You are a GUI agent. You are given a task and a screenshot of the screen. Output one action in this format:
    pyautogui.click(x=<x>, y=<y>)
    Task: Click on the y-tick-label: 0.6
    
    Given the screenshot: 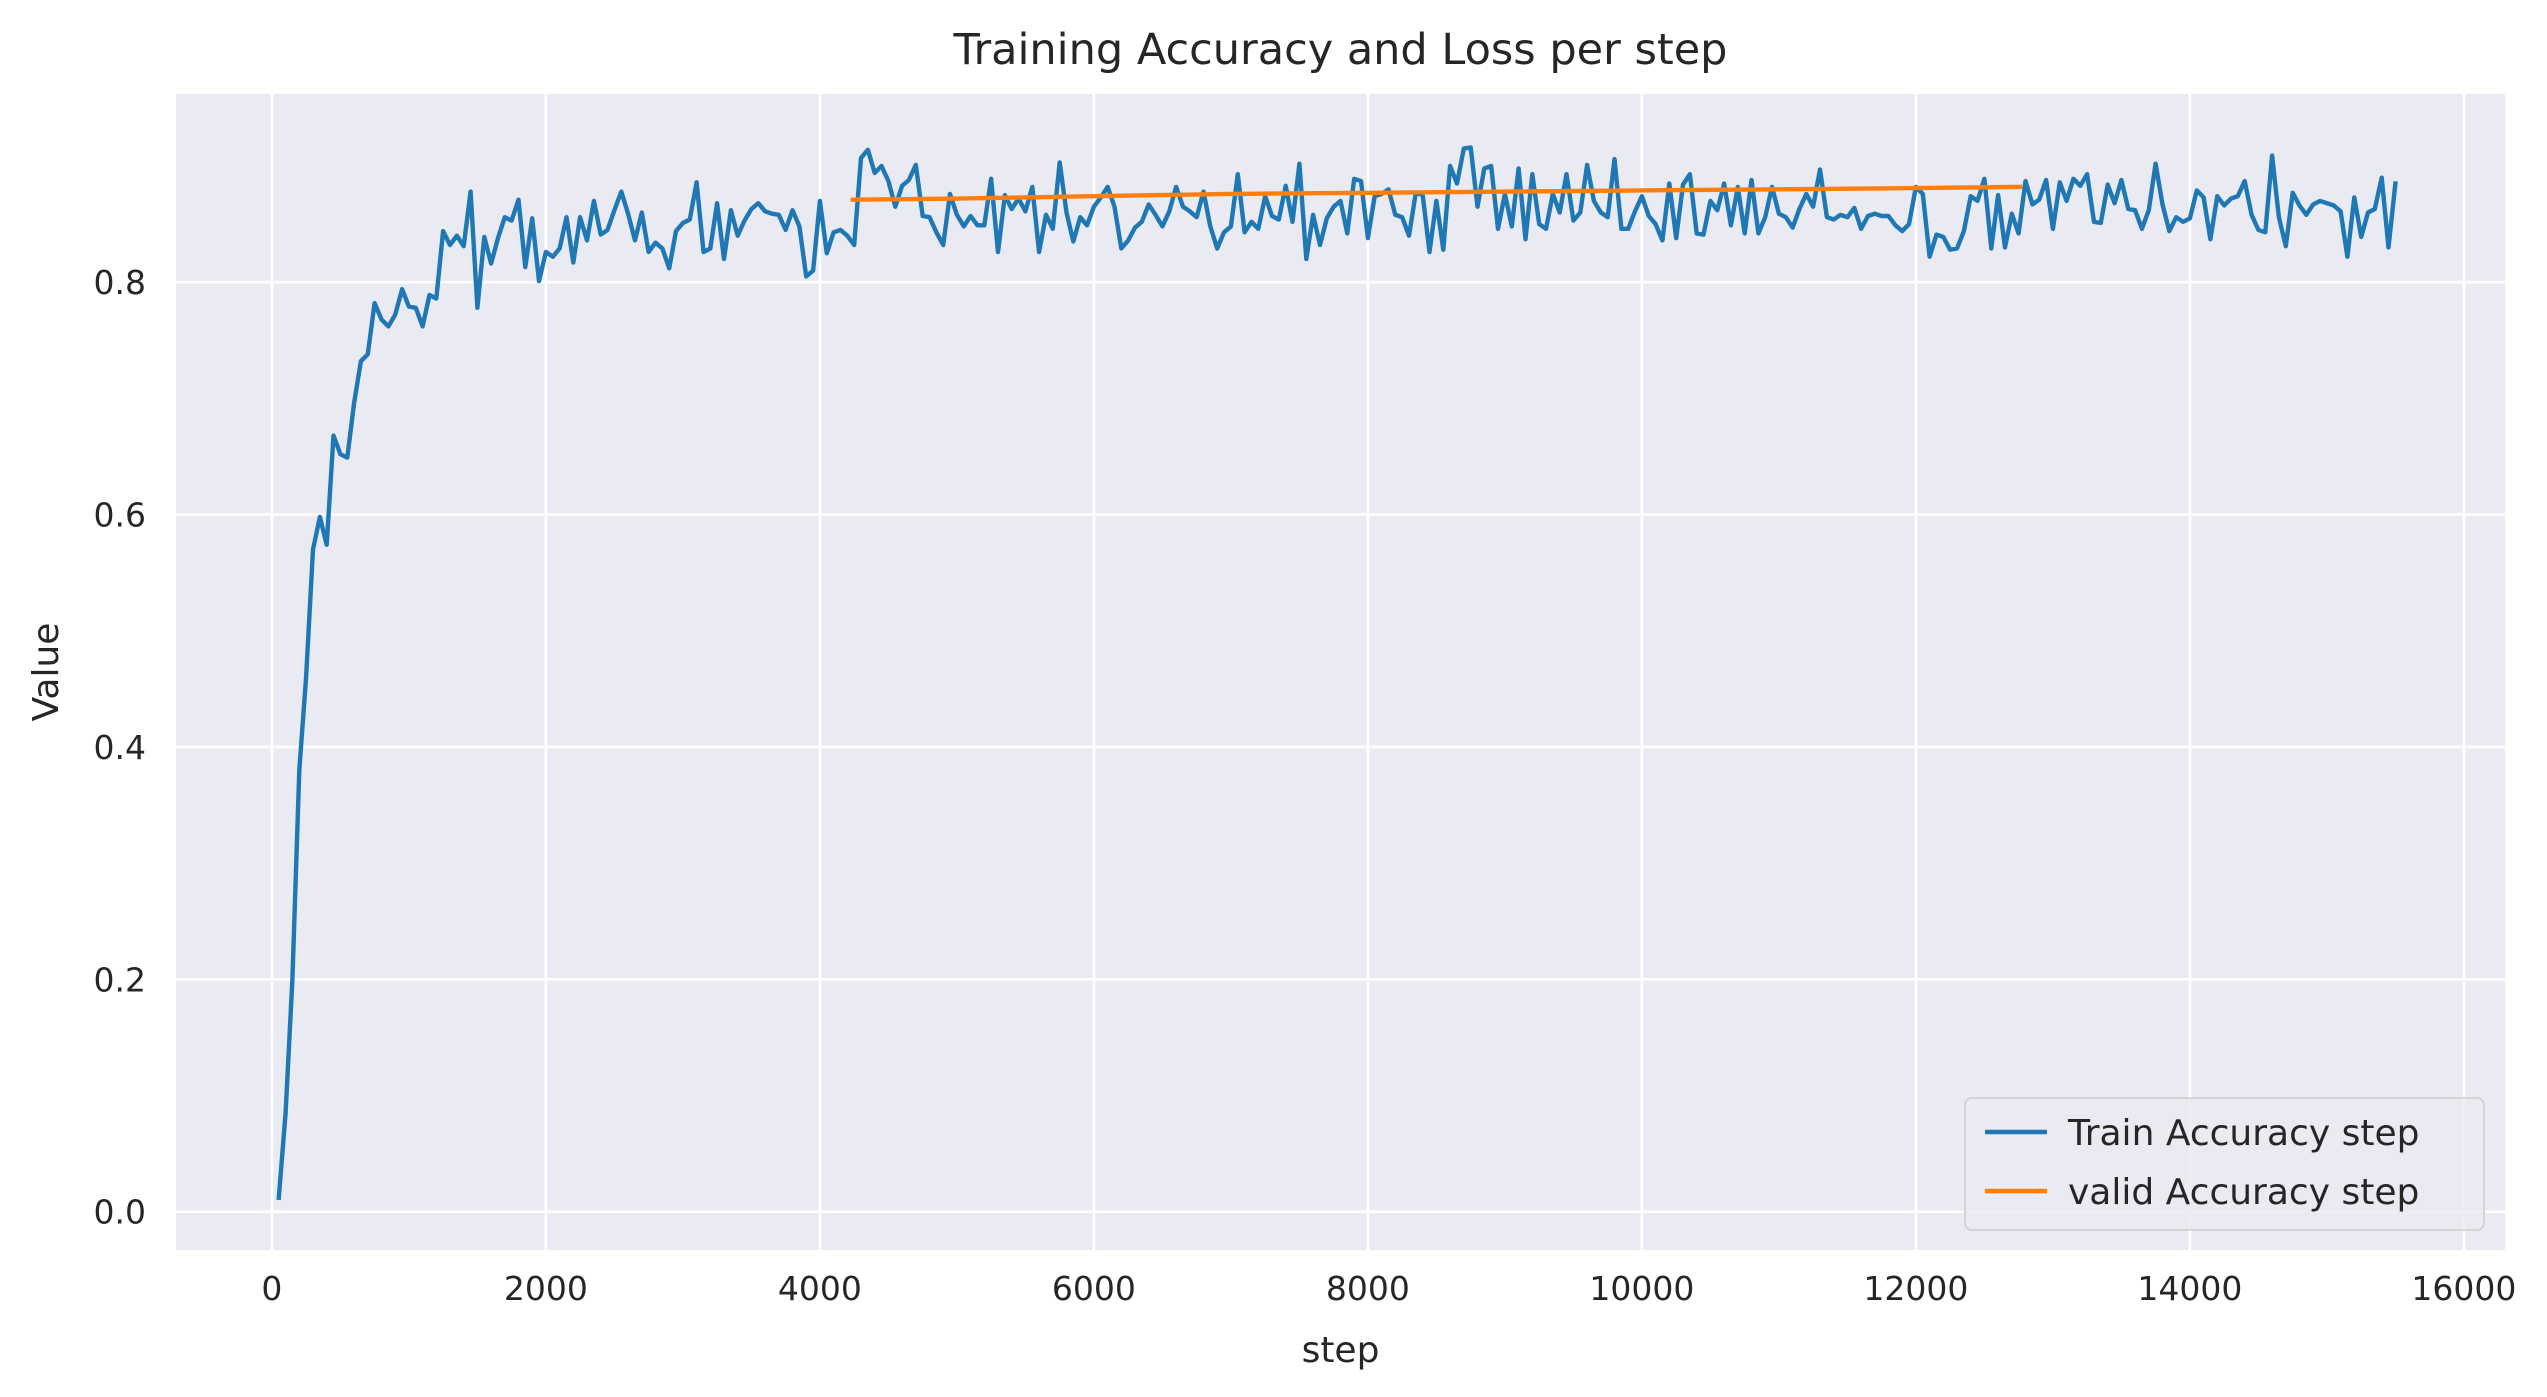 What is the action you would take?
    pyautogui.click(x=120, y=515)
    